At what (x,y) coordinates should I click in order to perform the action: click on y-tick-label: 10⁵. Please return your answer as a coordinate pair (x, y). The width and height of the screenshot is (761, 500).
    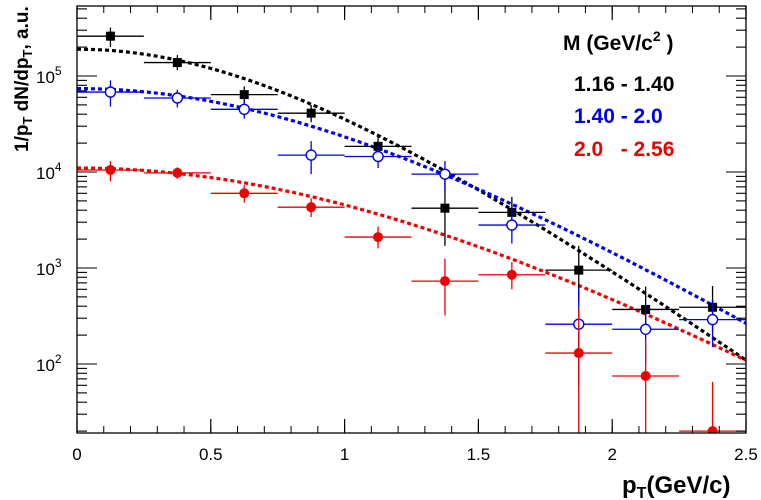
    Looking at the image, I should click on (49, 75).